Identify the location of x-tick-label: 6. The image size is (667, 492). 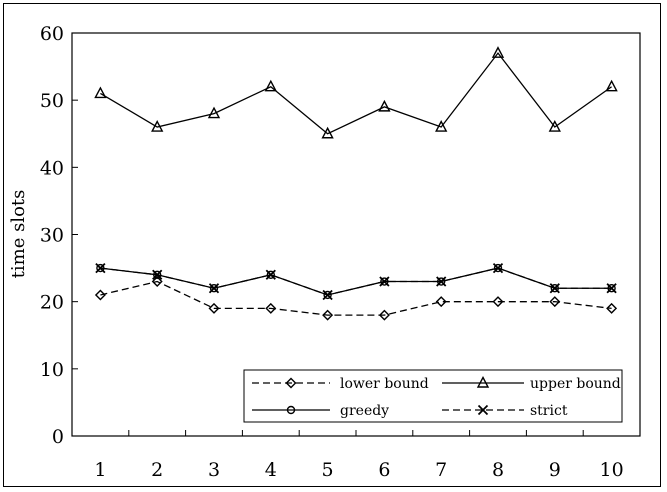
(384, 470).